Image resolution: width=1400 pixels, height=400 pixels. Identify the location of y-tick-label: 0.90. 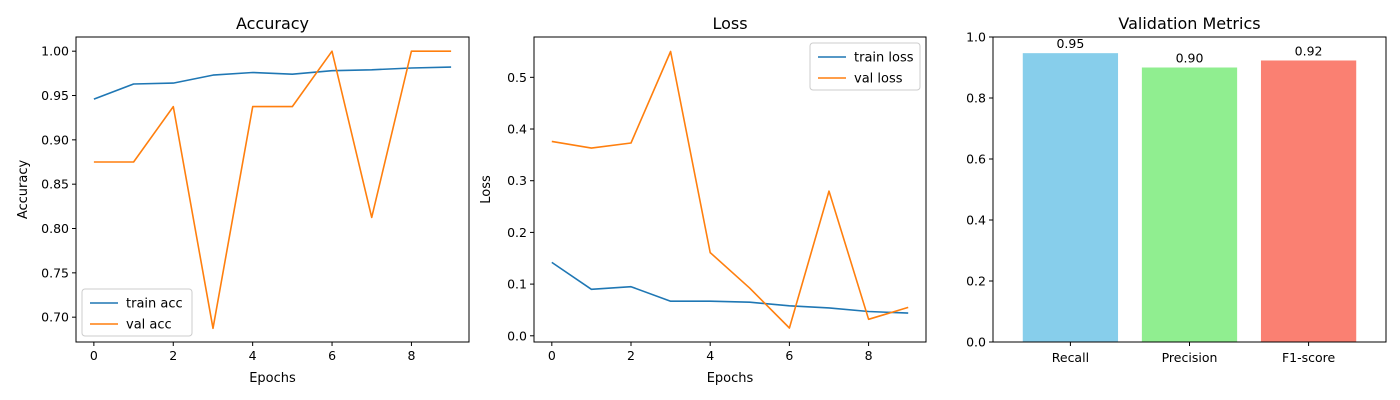
(55, 139).